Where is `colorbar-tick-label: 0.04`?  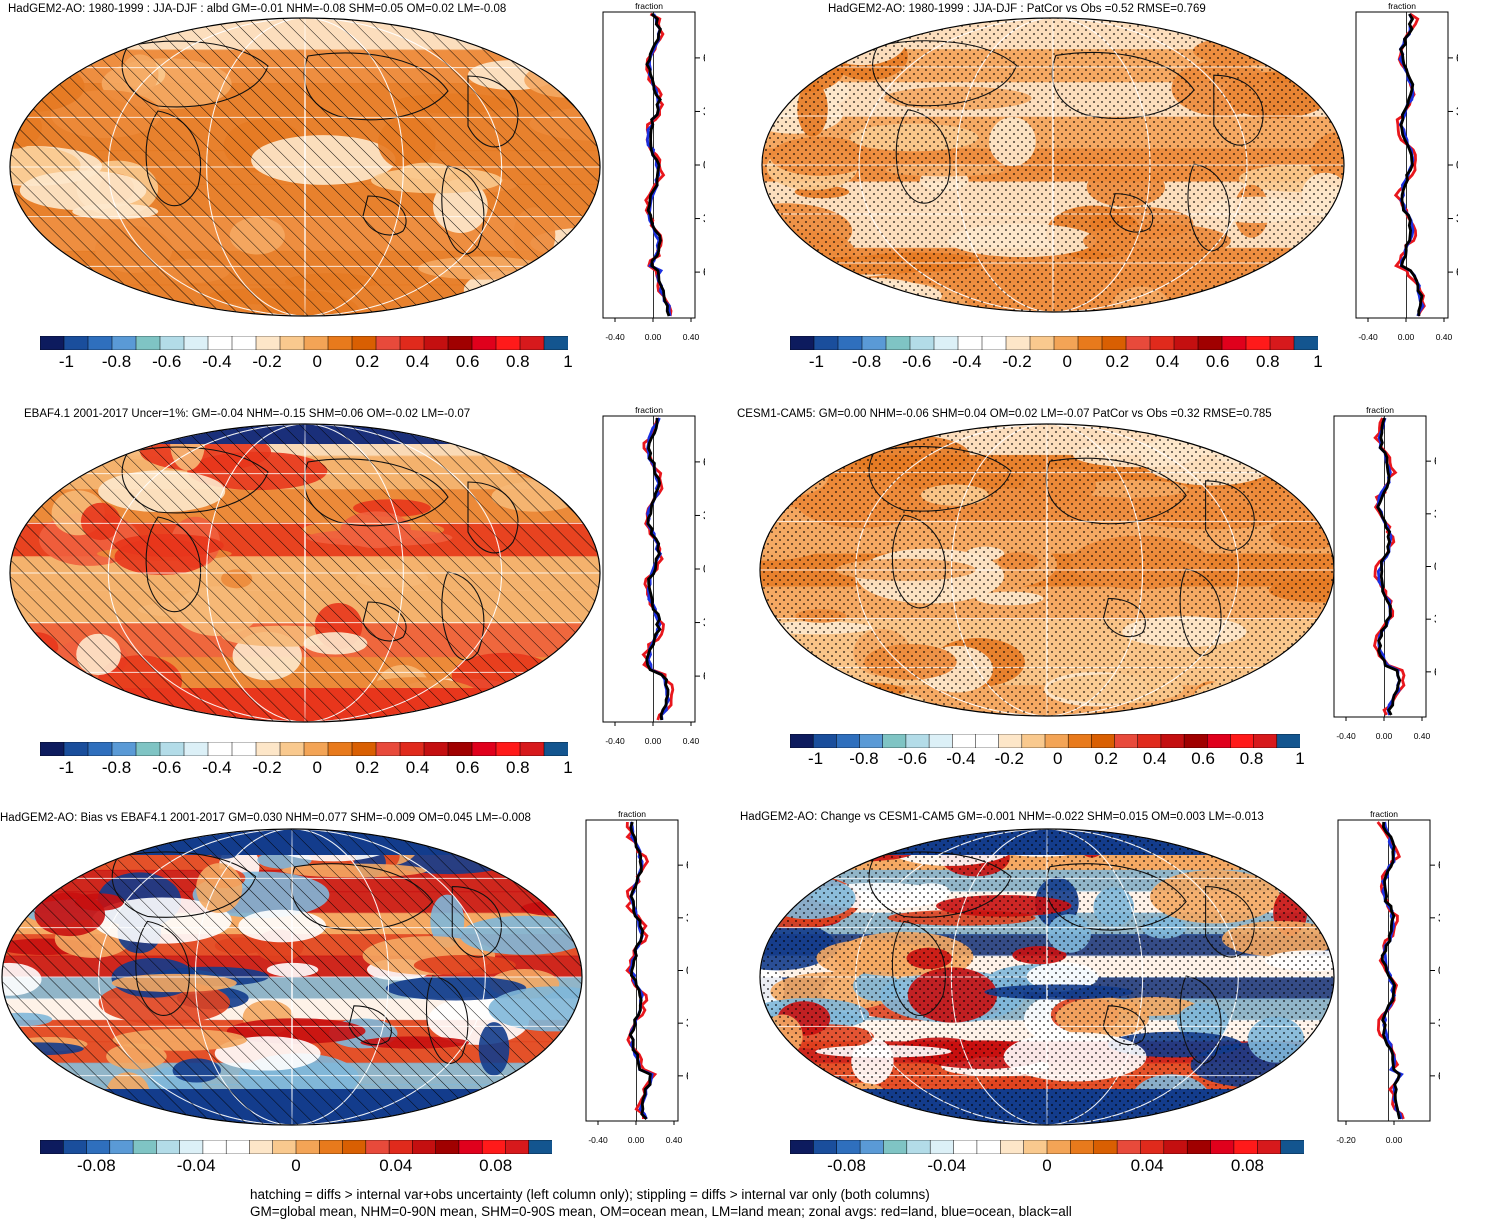
colorbar-tick-label: 0.04 is located at coordinates (1147, 1165).